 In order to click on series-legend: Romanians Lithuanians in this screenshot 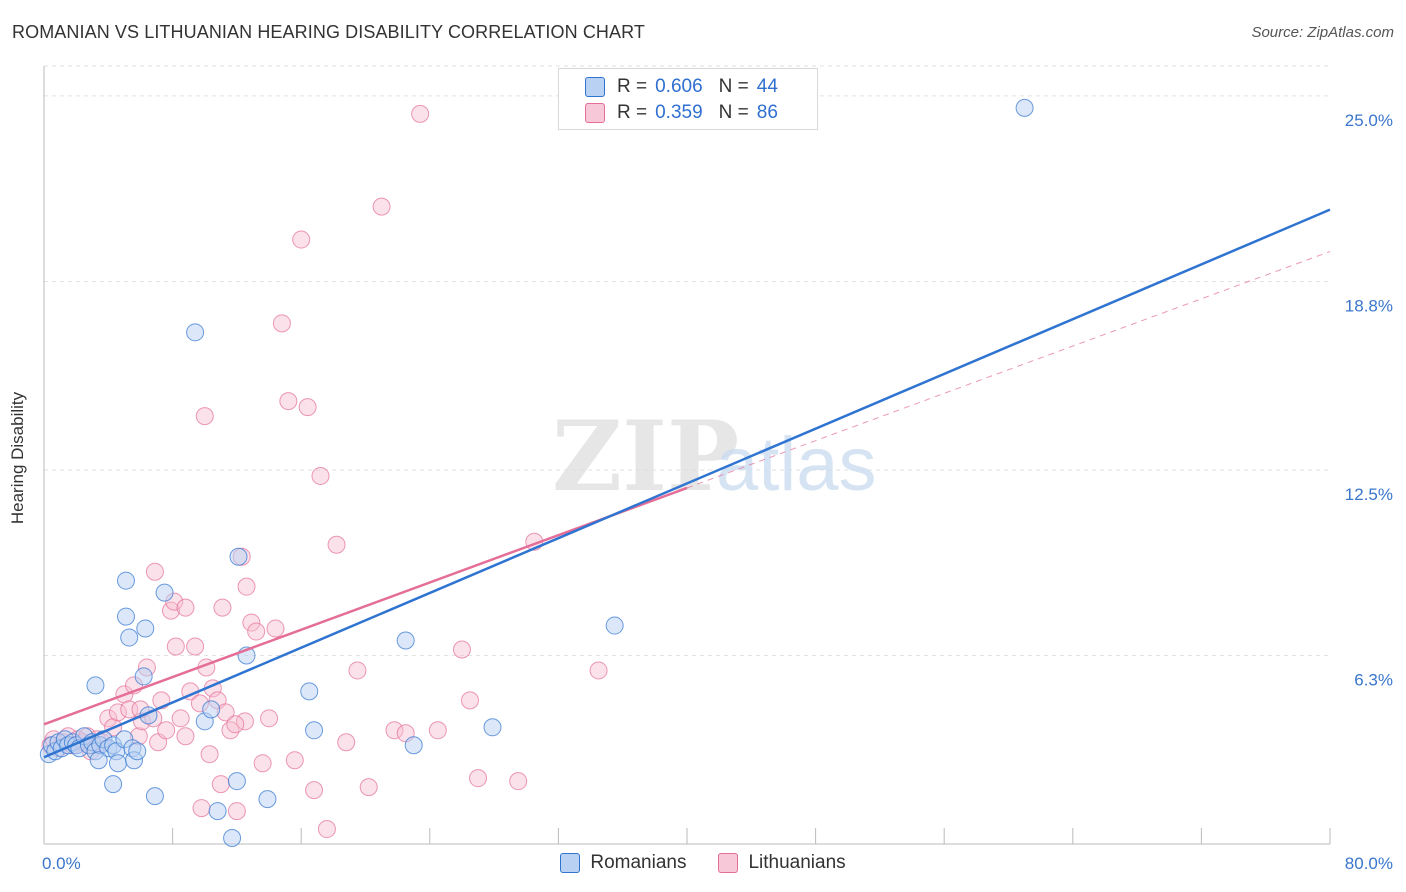, I will do `click(703, 863)`.